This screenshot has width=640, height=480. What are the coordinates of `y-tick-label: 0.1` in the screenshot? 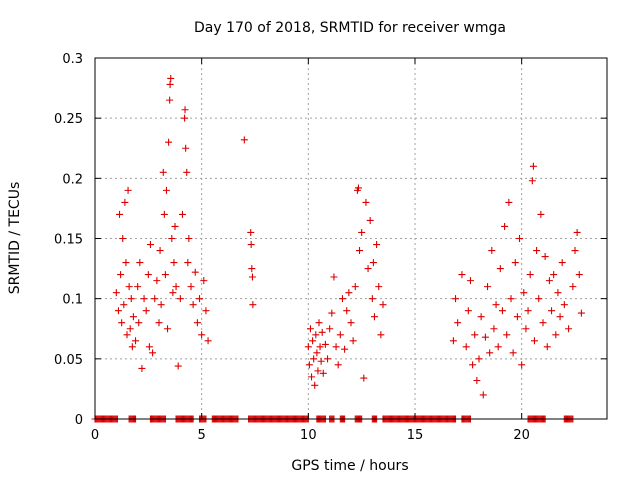 It's located at (72, 300).